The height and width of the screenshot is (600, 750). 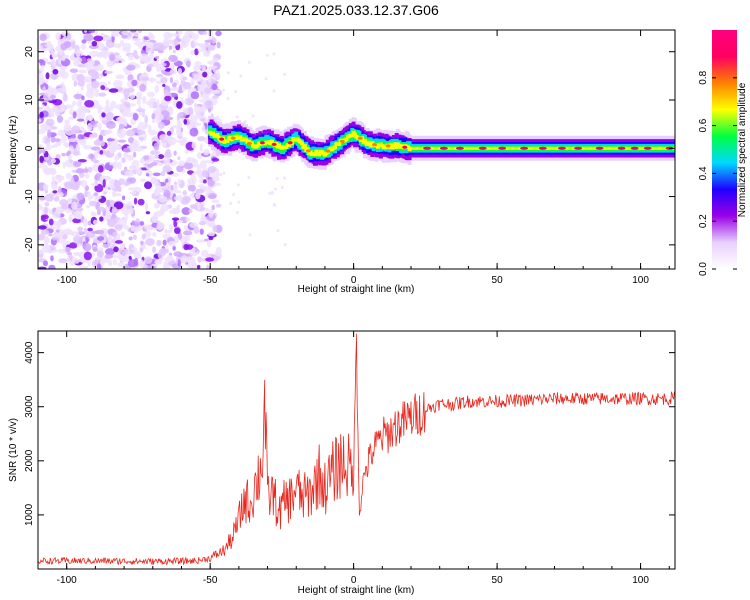 I want to click on spectrogram-ylabel: Frequency (Hz), so click(x=13, y=150).